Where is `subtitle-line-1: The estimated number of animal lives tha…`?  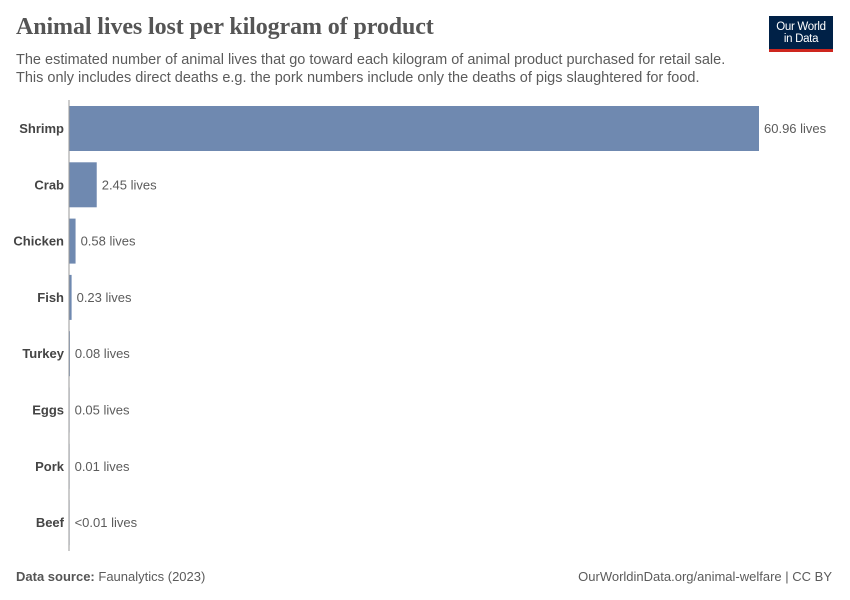 subtitle-line-1: The estimated number of animal lives tha… is located at coordinates (371, 60).